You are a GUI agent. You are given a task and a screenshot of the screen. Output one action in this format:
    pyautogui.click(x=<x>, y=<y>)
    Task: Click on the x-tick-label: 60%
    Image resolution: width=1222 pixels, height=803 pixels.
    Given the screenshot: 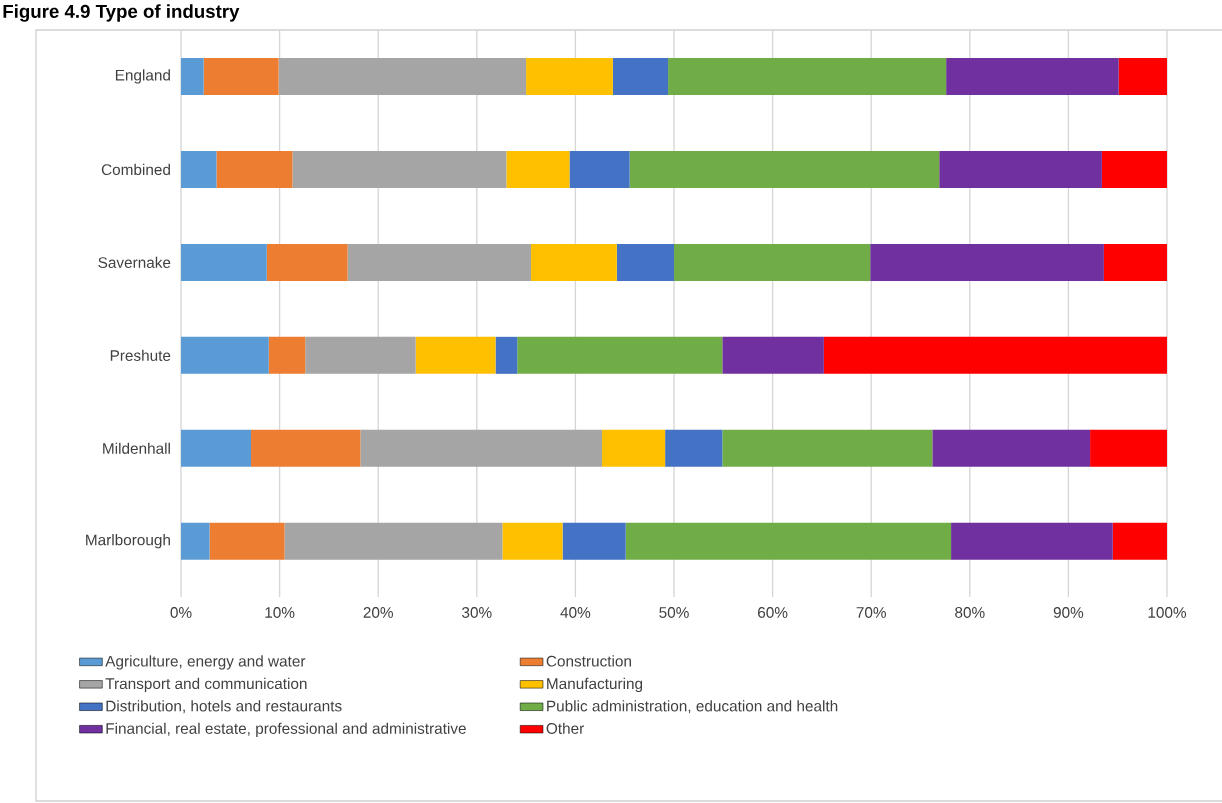 What is the action you would take?
    pyautogui.click(x=773, y=612)
    